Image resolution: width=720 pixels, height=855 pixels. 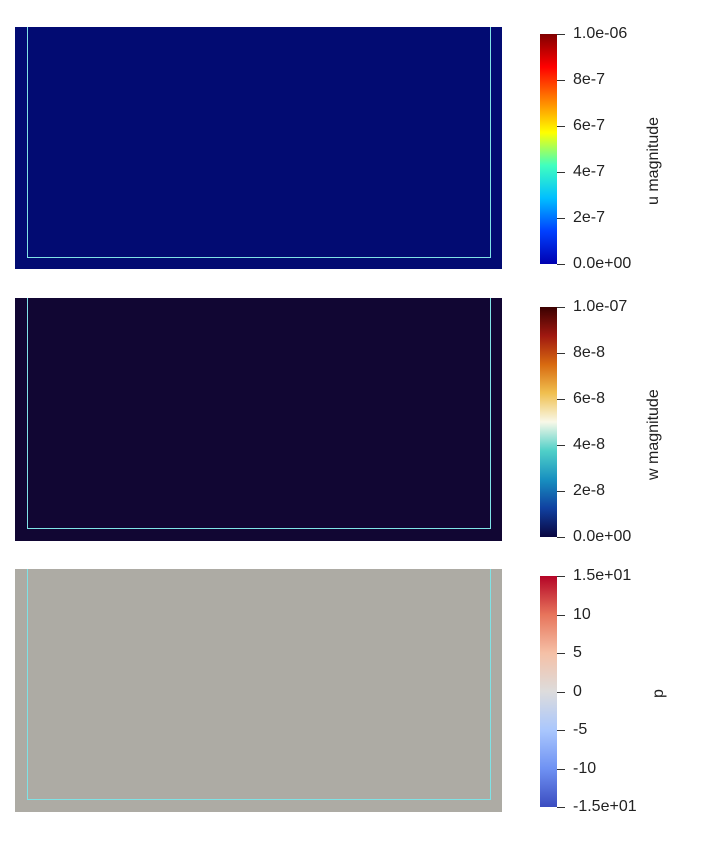 What do you see at coordinates (548, 149) in the screenshot?
I see `u-magnitude-colorbar` at bounding box center [548, 149].